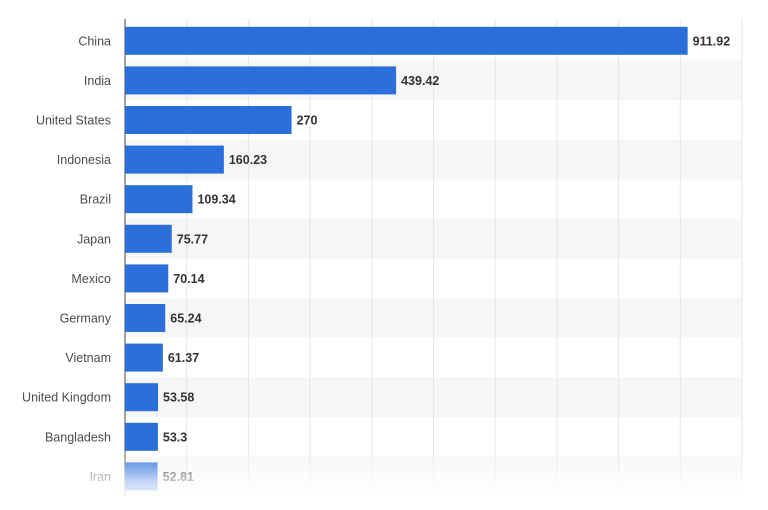 This screenshot has width=768, height=510. What do you see at coordinates (94, 239) in the screenshot?
I see `category-label: Japan` at bounding box center [94, 239].